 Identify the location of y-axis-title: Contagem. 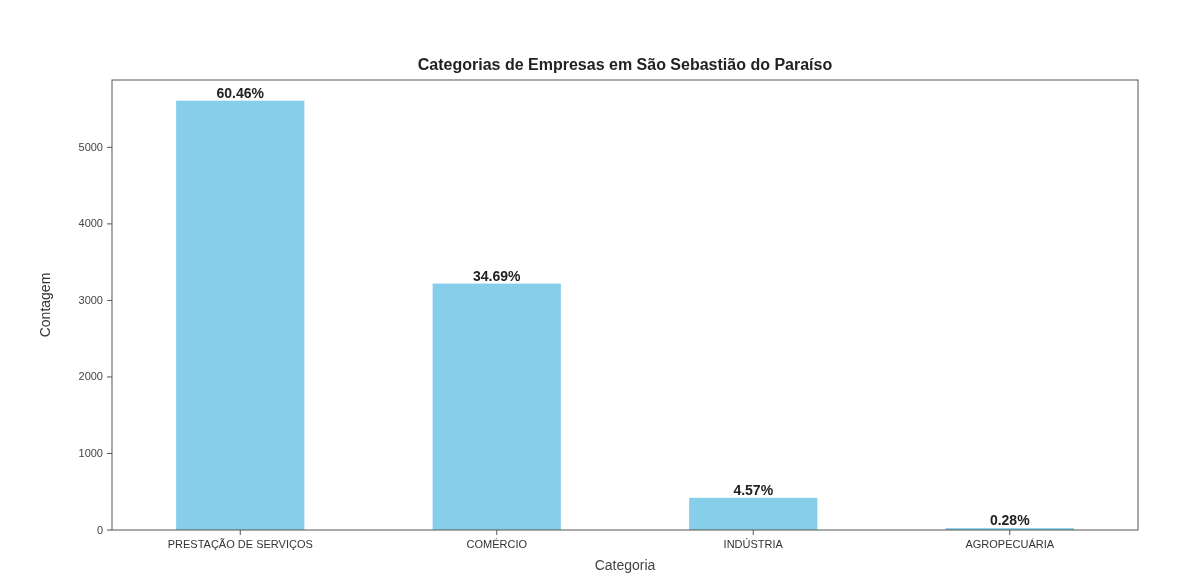
(45, 305).